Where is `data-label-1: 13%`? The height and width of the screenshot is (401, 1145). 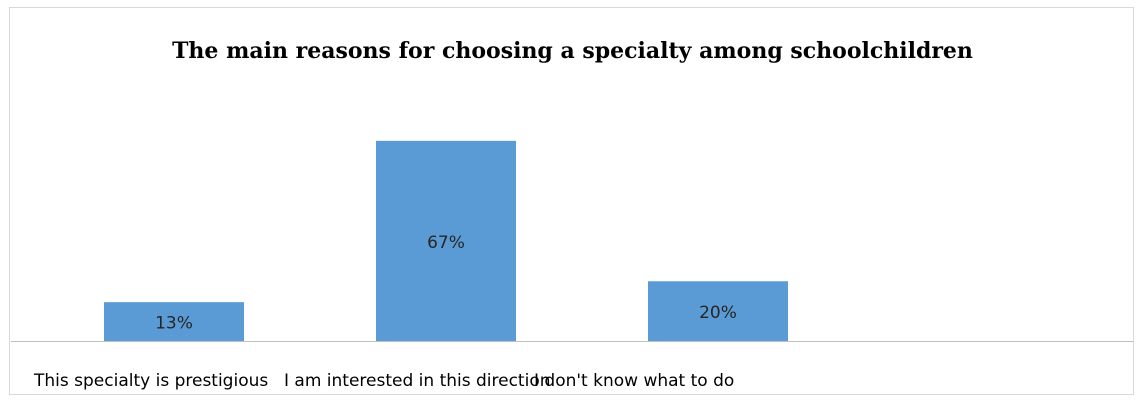 data-label-1: 13% is located at coordinates (174, 324).